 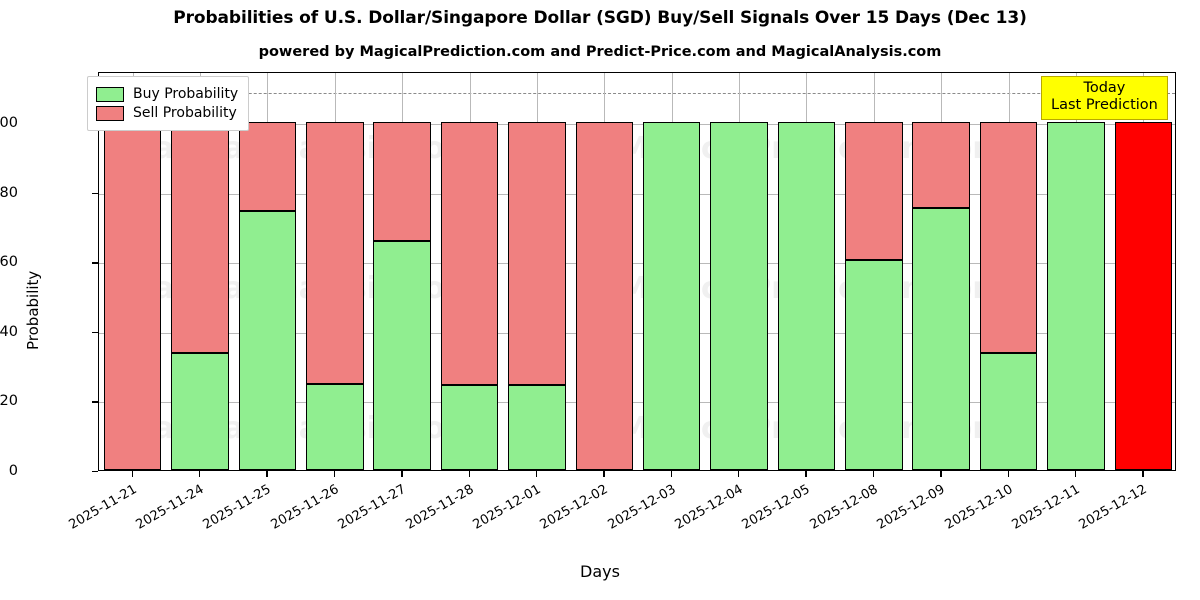 What do you see at coordinates (168, 103) in the screenshot?
I see `legend: Buy Probability Sell Probability` at bounding box center [168, 103].